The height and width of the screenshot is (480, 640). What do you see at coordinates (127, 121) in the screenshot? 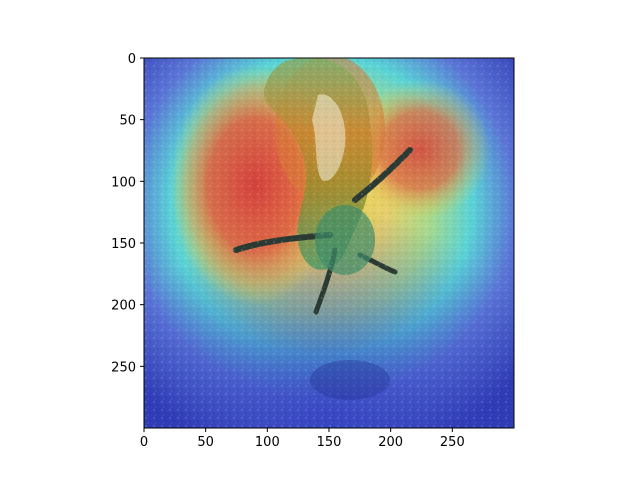
I see `y-tick-label: 50` at bounding box center [127, 121].